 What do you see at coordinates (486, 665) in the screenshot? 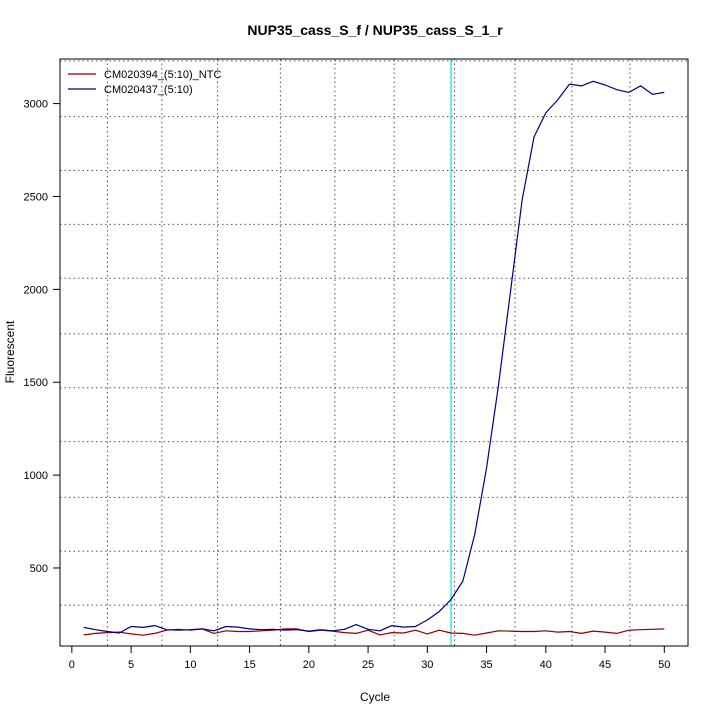
I see `x-tick-label: 35` at bounding box center [486, 665].